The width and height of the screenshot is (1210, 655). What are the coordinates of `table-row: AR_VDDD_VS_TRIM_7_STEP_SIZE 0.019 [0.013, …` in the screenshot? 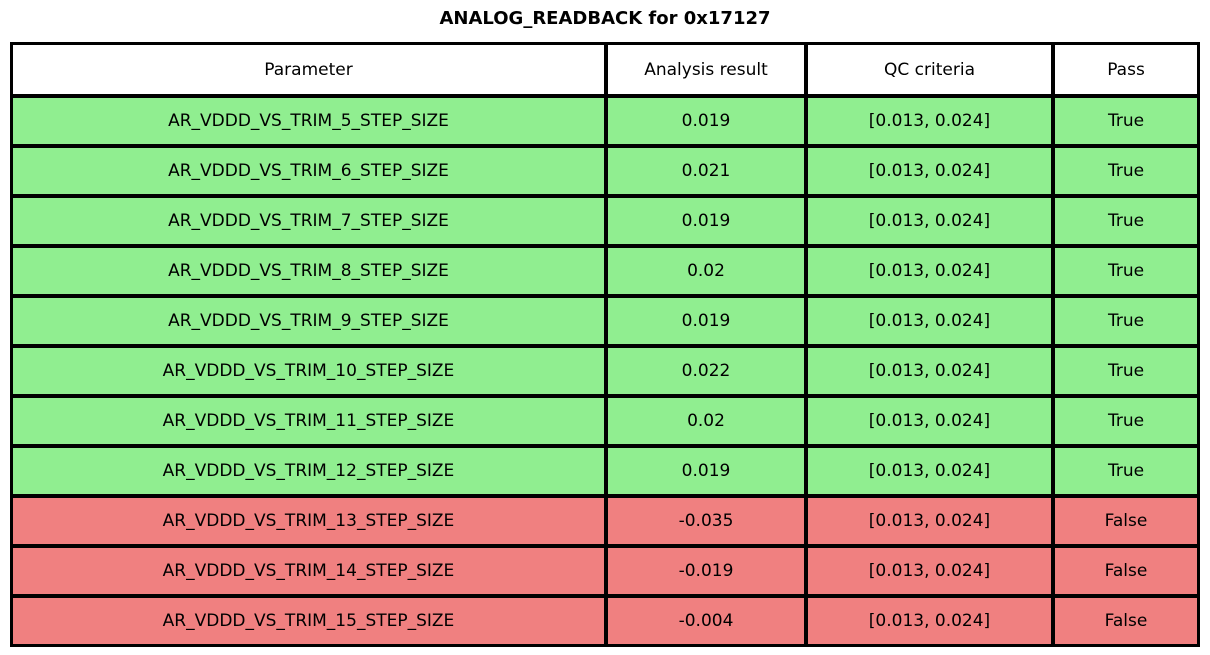 It's located at (605, 221).